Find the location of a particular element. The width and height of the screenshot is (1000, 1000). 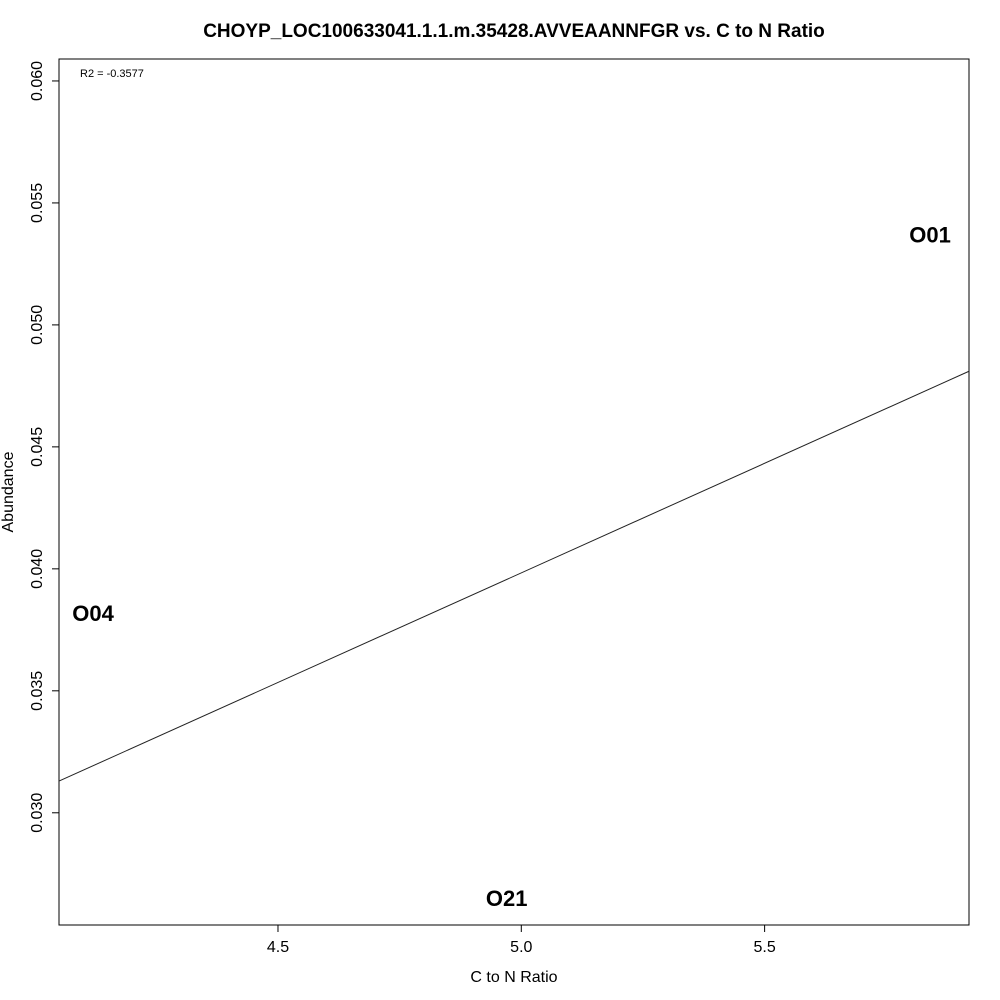

x-tick-label: 5.5 is located at coordinates (764, 947).